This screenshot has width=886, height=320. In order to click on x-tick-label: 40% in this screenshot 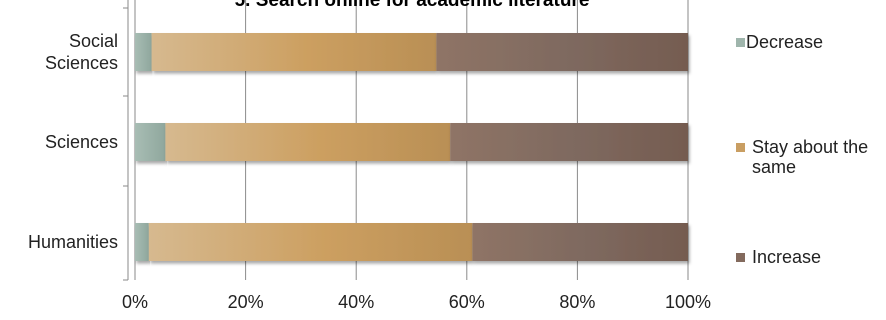, I will do `click(356, 302)`.